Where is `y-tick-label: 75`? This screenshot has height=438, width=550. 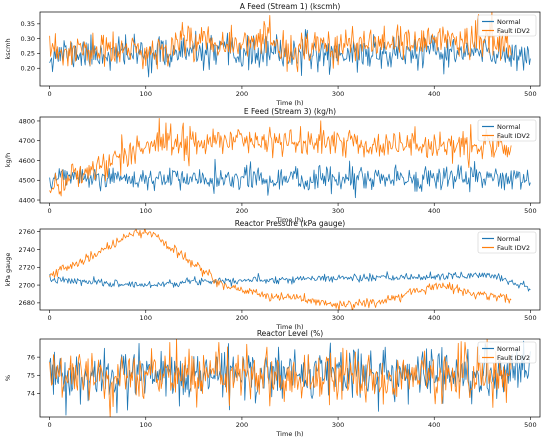 y-tick-label: 75 is located at coordinates (31, 376).